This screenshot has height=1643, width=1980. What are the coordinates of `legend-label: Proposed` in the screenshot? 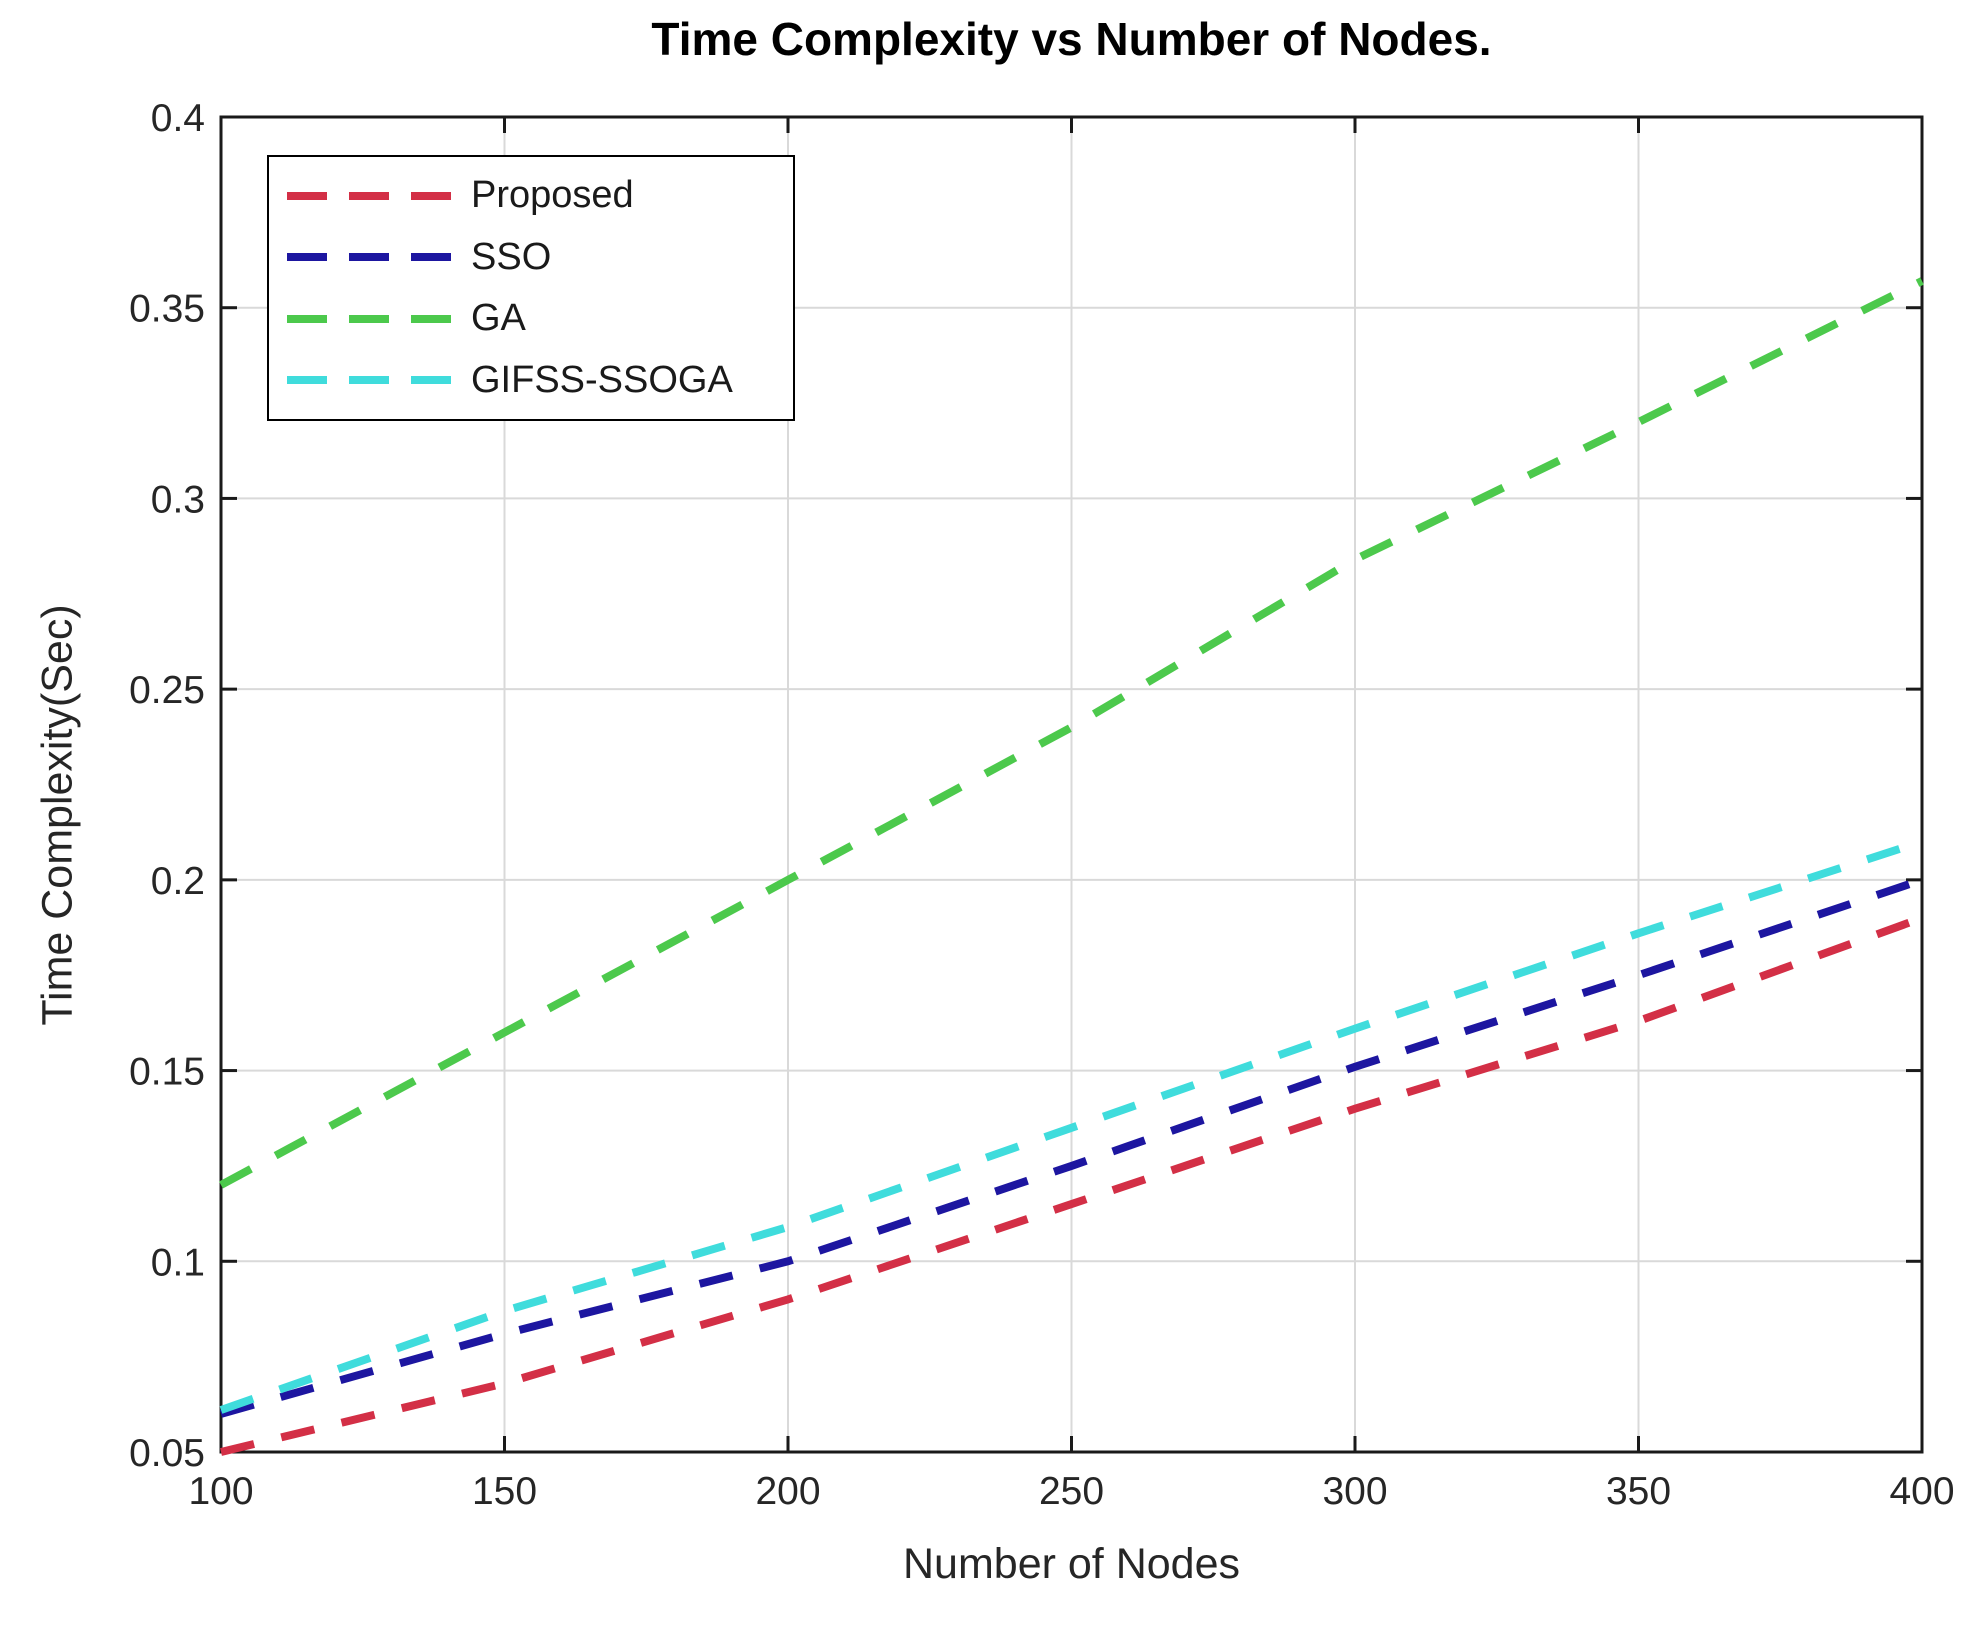 It's located at (552, 195).